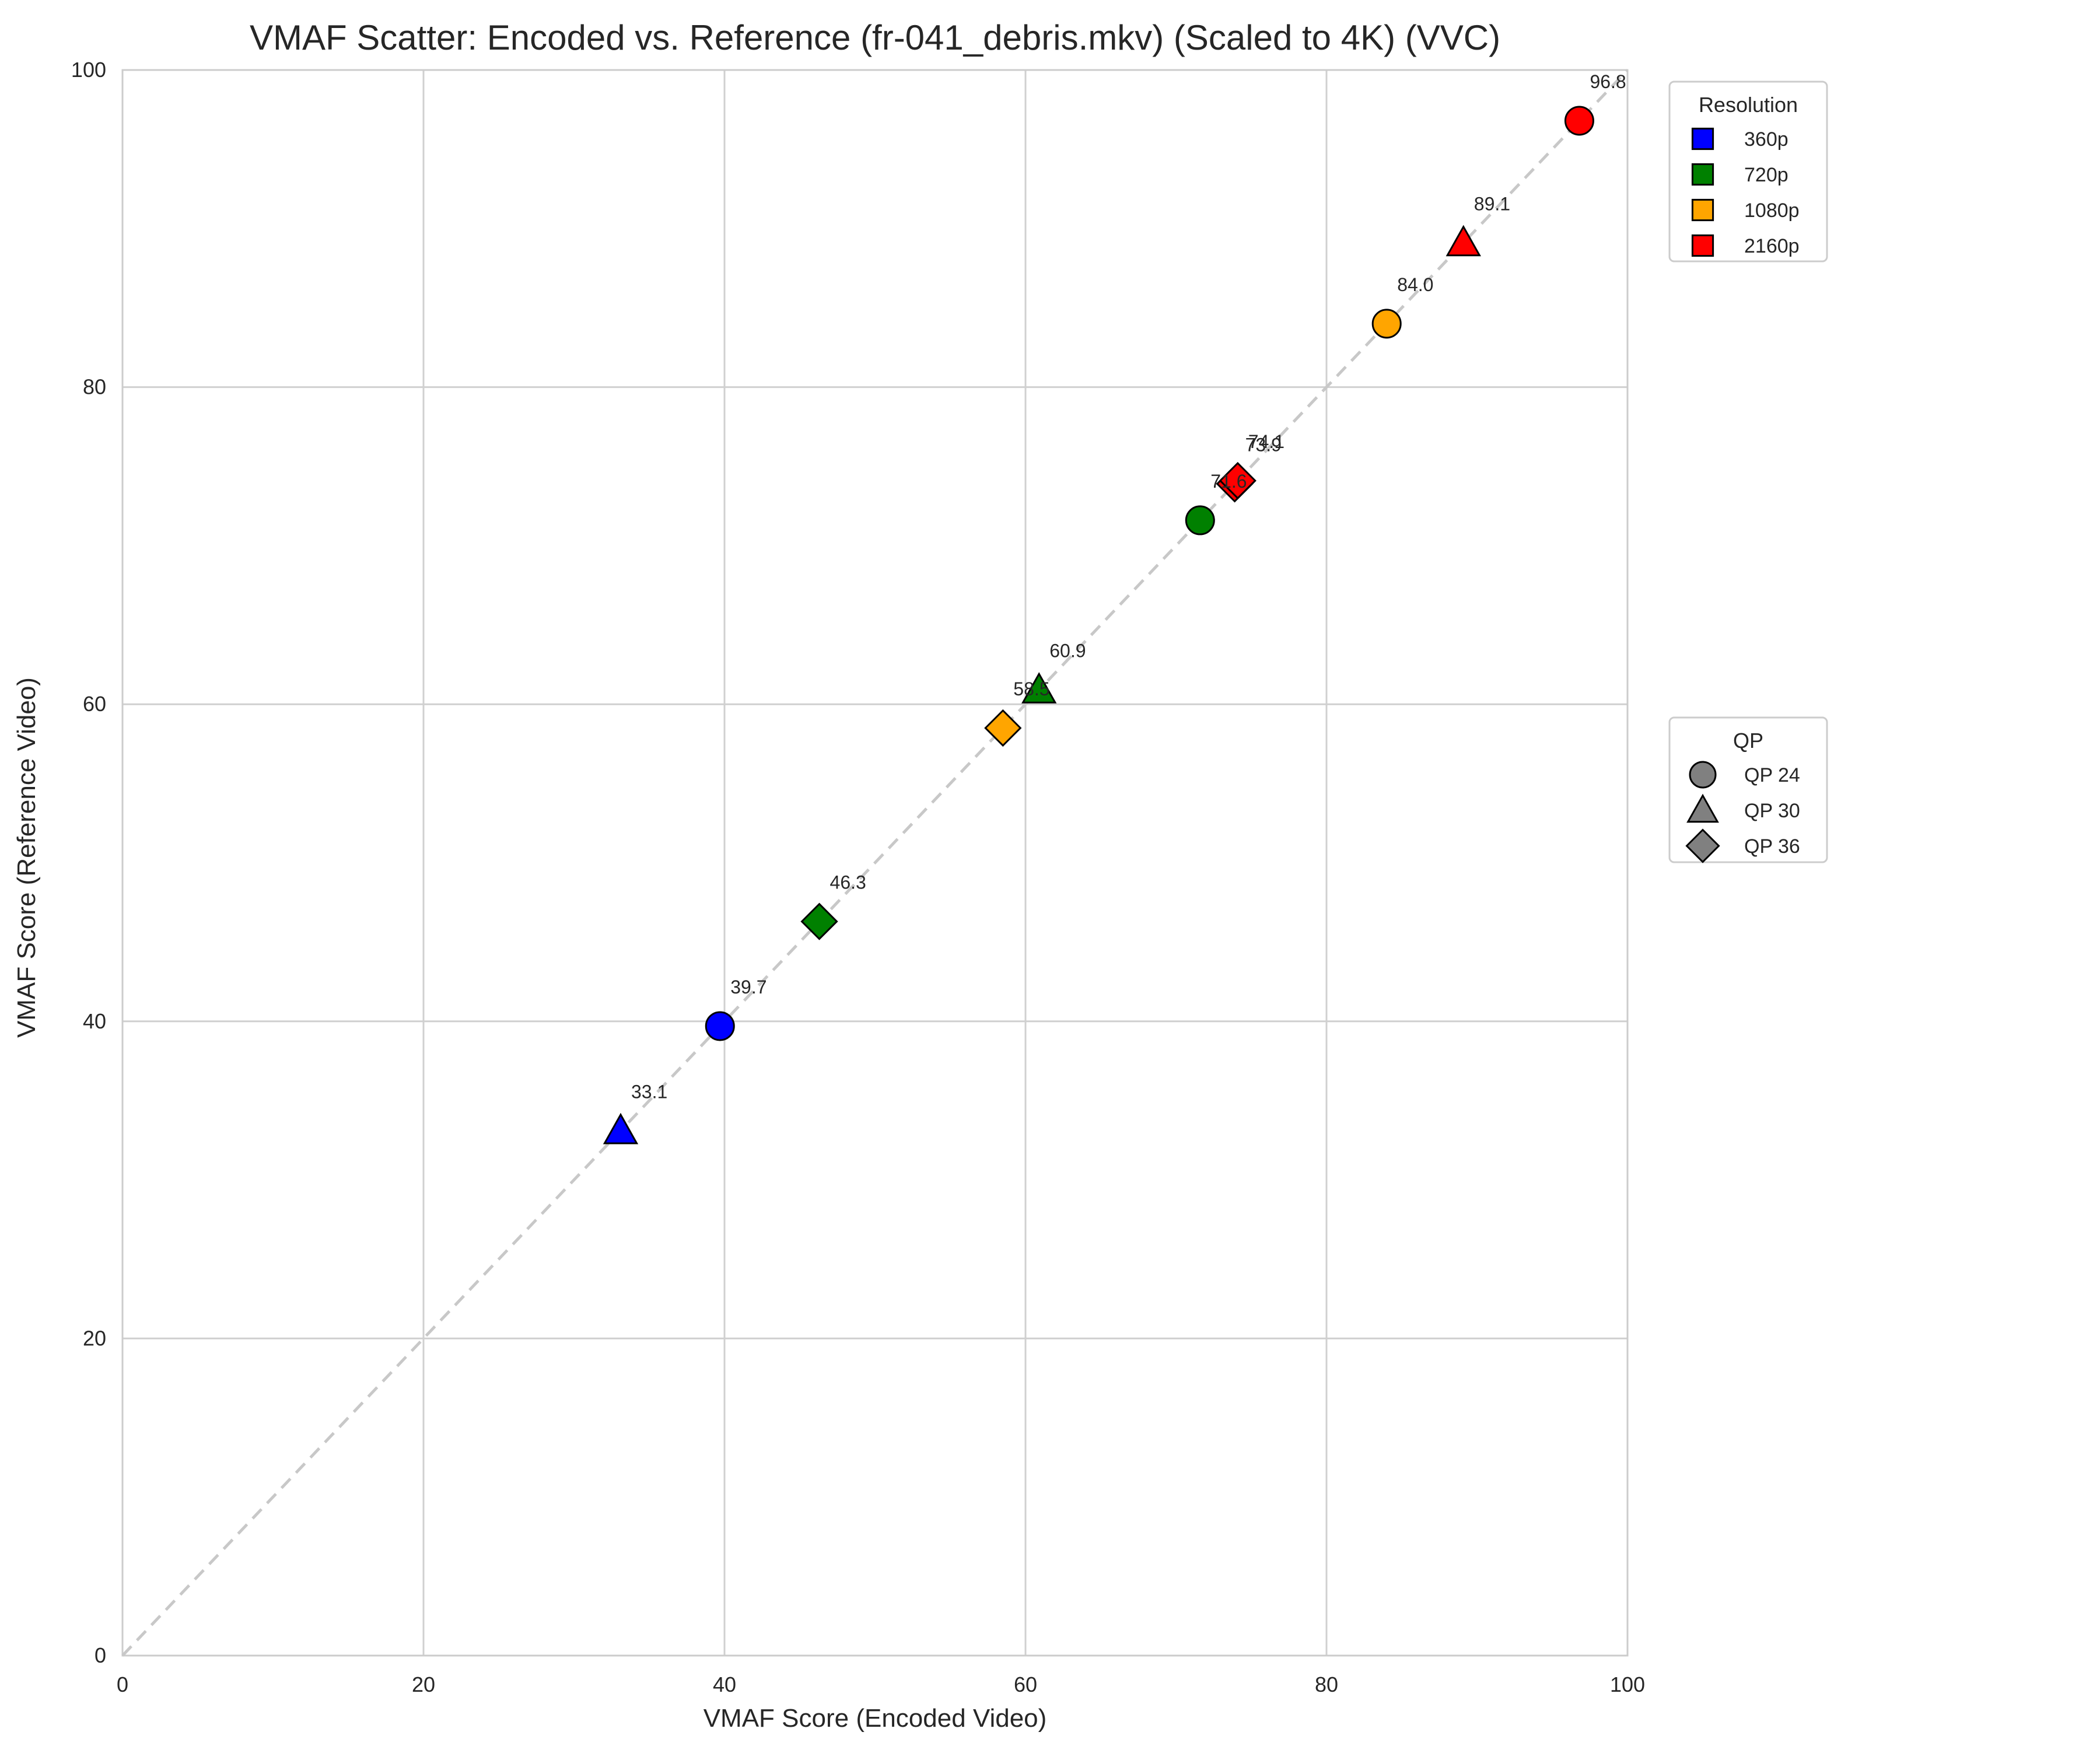  What do you see at coordinates (1031, 688) in the screenshot?
I see `data-label: 58.5` at bounding box center [1031, 688].